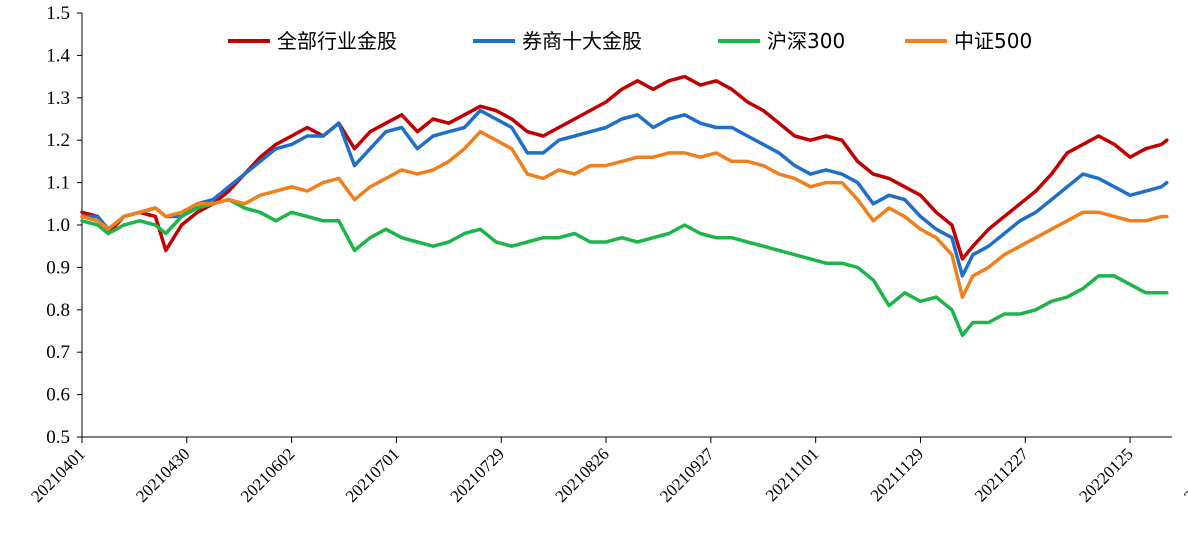  What do you see at coordinates (373, 475) in the screenshot?
I see `x-tick-label: 20210701` at bounding box center [373, 475].